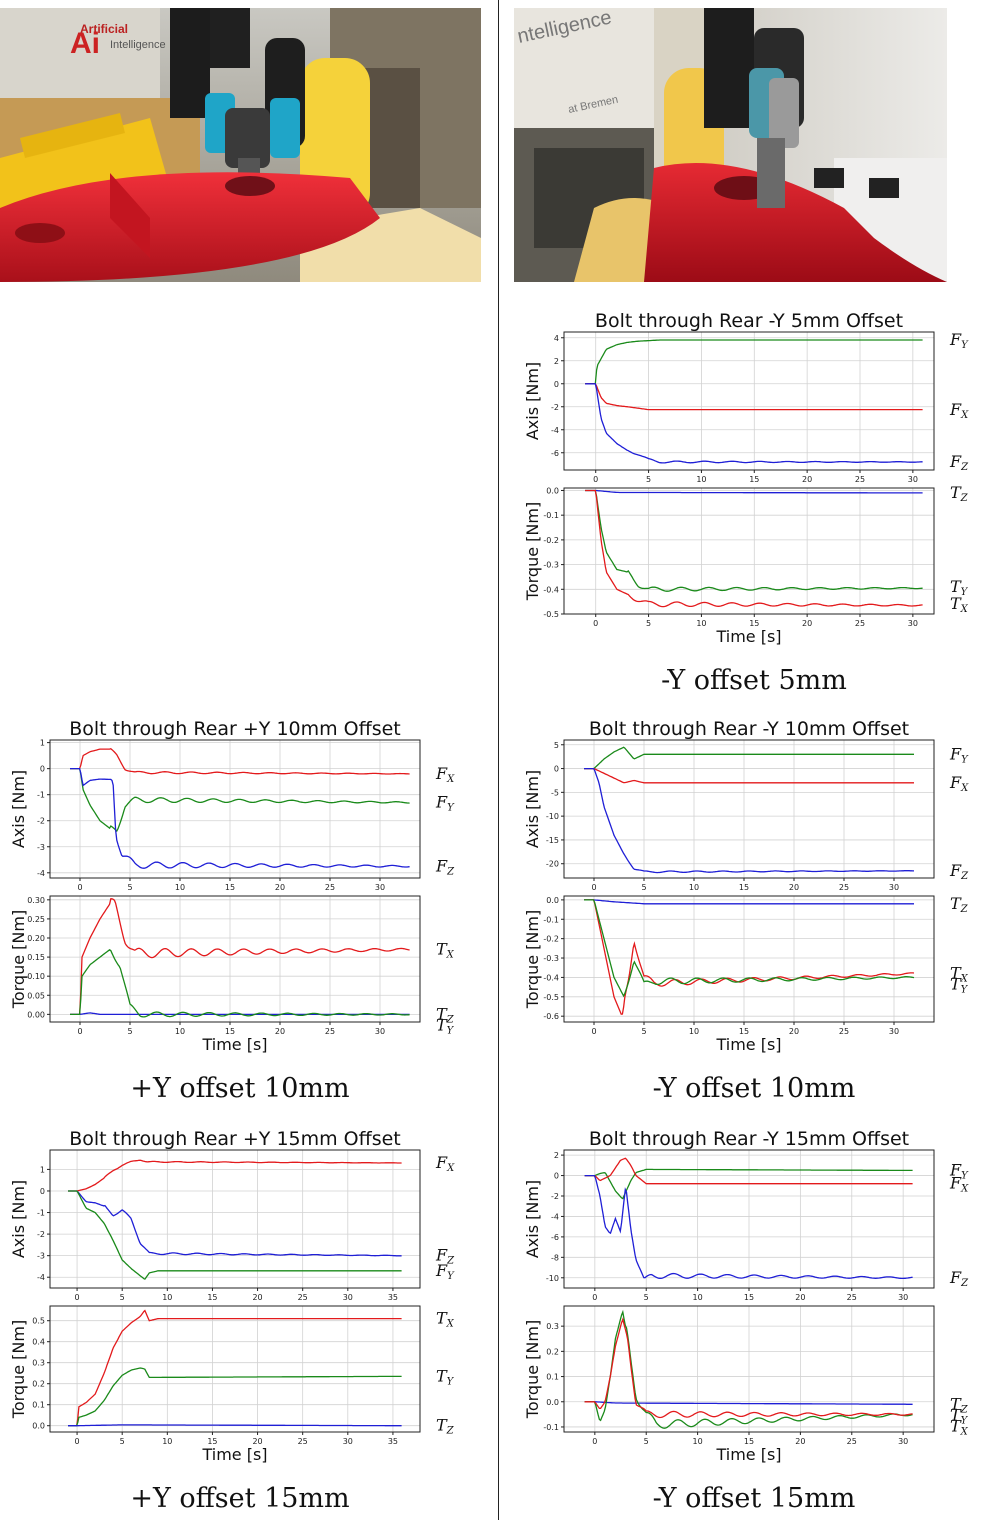 This screenshot has width=985, height=1520. Describe the element at coordinates (240, 1088) in the screenshot. I see `caption-pos10: +Y offset 10mm` at that location.